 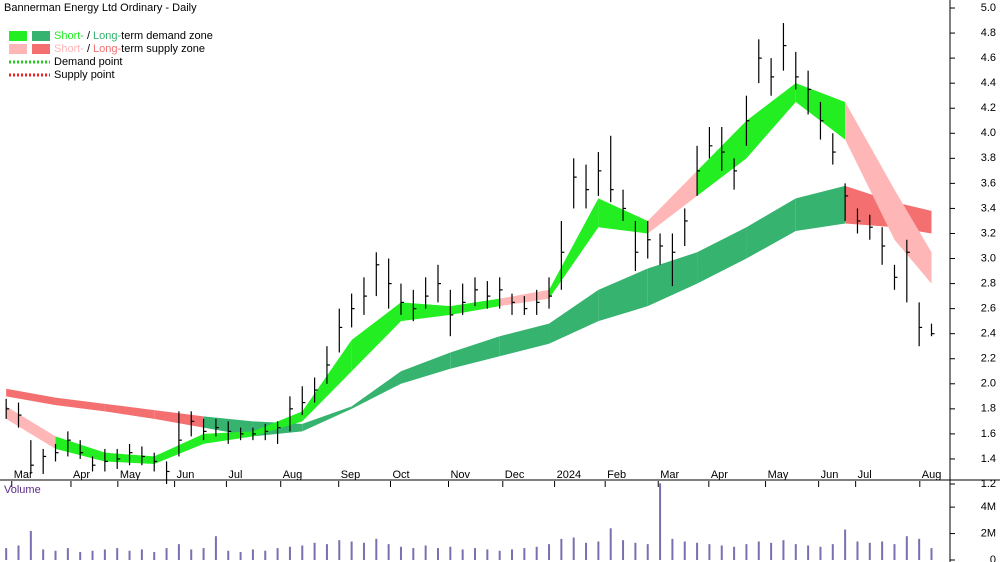 I want to click on y-tick-label: 4.6, so click(x=988, y=58).